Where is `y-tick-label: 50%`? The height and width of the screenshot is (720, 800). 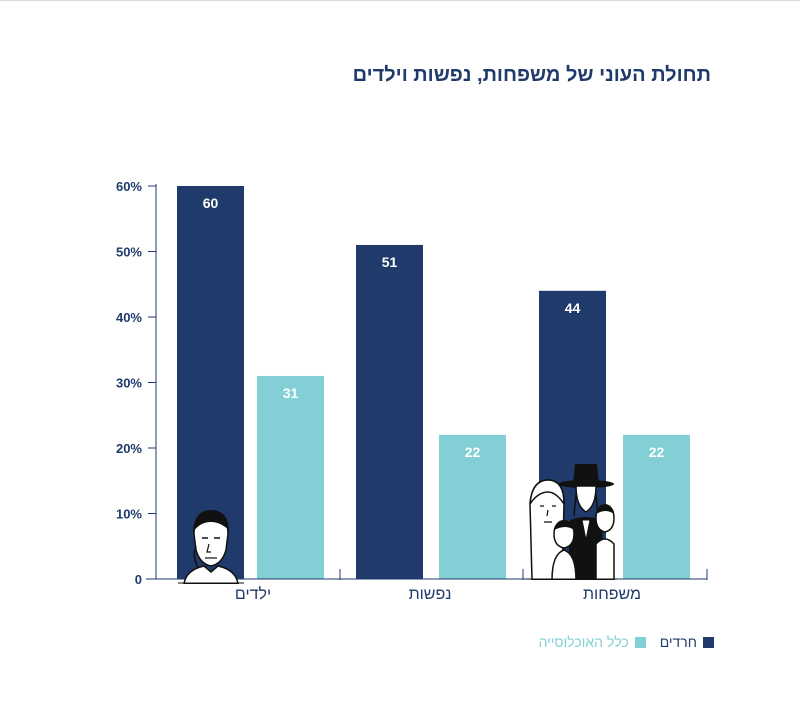
y-tick-label: 50% is located at coordinates (129, 252).